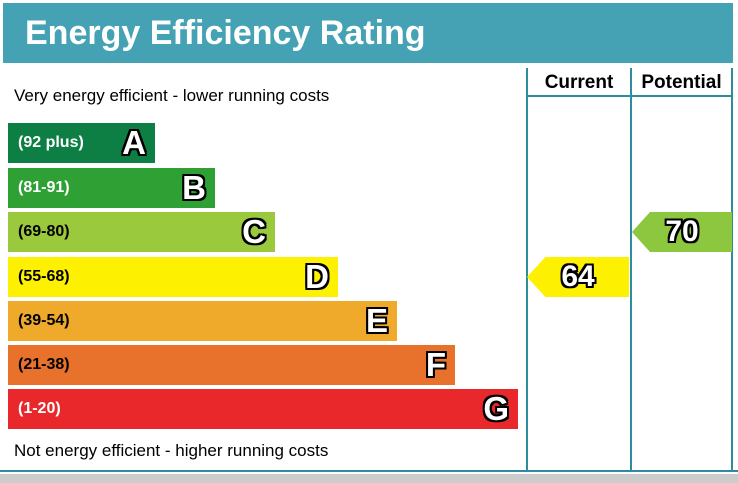 This screenshot has height=483, width=738. What do you see at coordinates (141, 232) in the screenshot?
I see `band-c: (69-80) C` at bounding box center [141, 232].